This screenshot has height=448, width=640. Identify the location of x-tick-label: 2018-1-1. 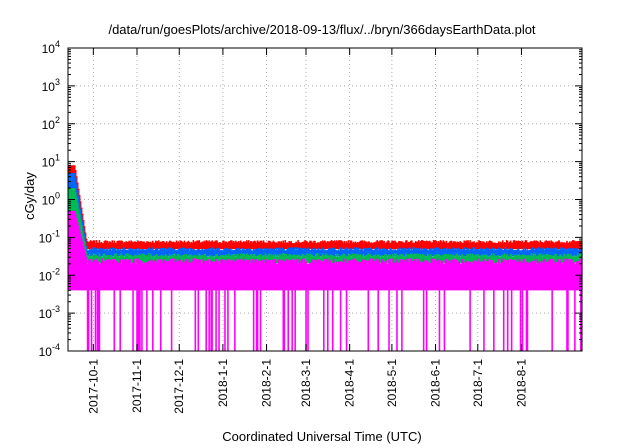
(223, 383).